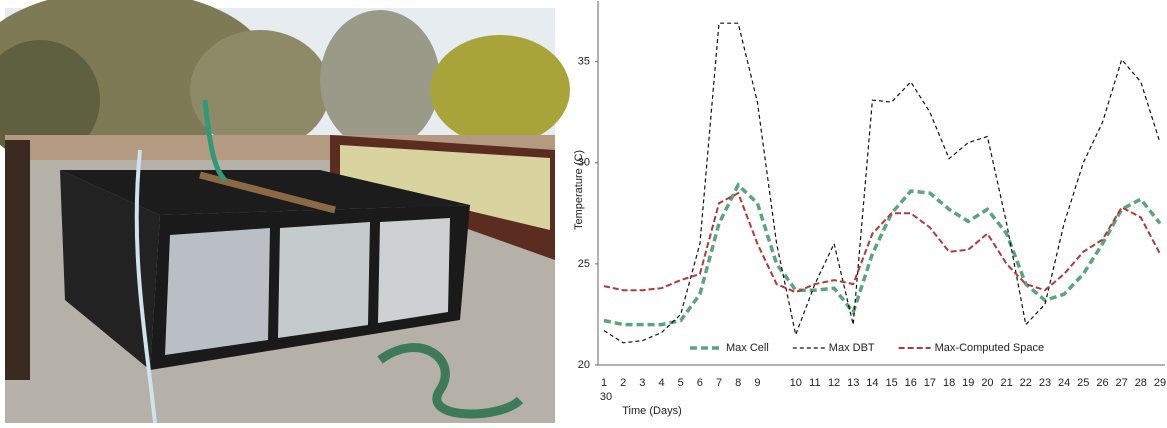  I want to click on legend-label: Max Cell, so click(747, 348).